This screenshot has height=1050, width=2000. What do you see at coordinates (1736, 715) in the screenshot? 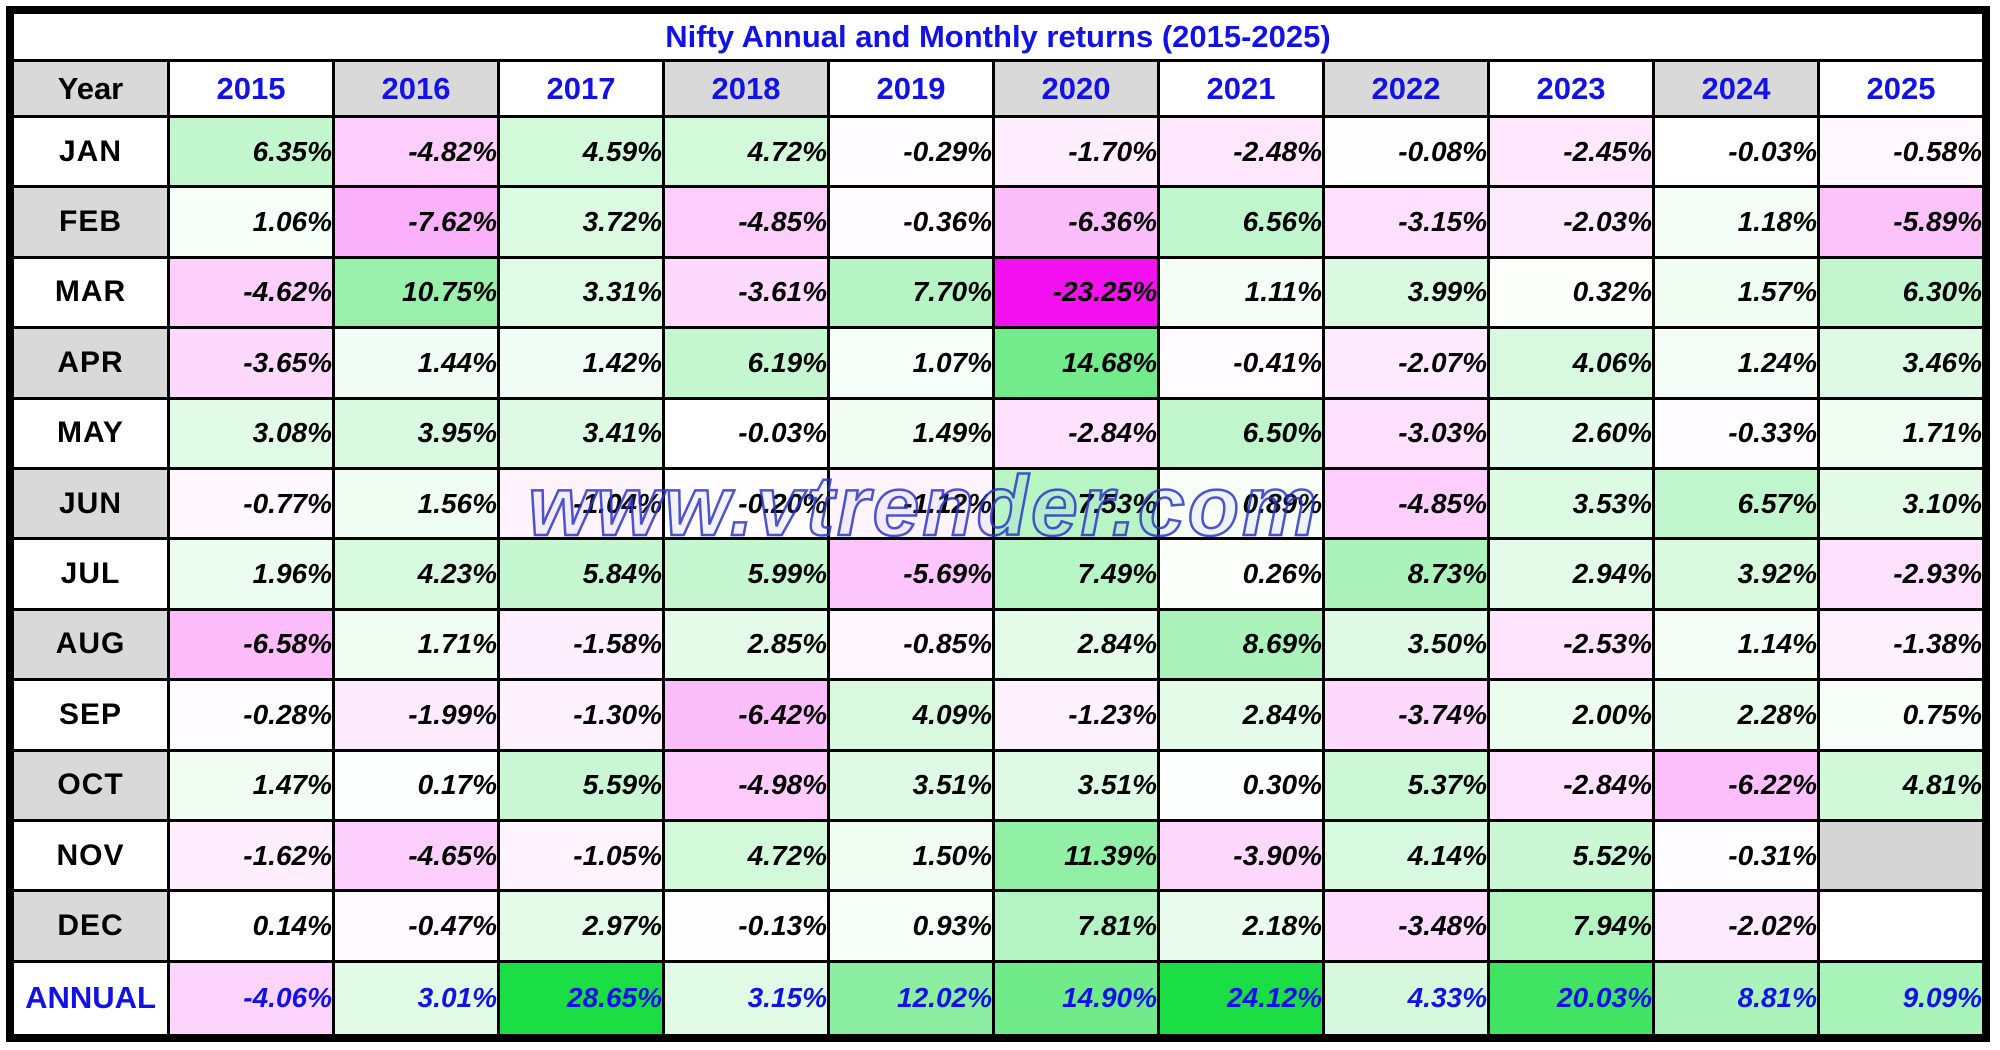
I see `value-cell: 2.28%` at bounding box center [1736, 715].